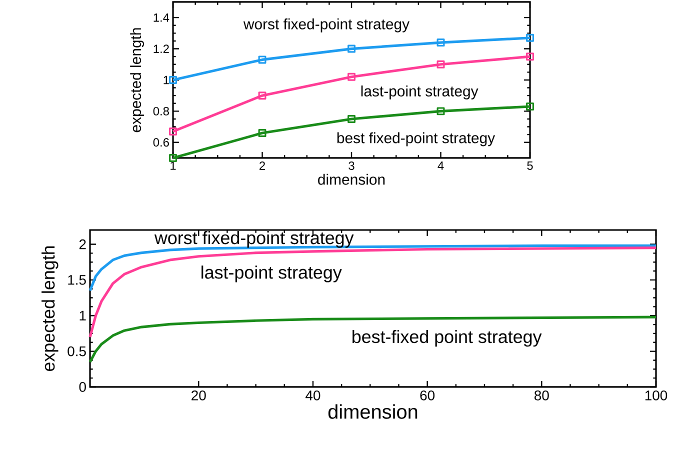 This screenshot has width=675, height=450. Describe the element at coordinates (441, 166) in the screenshot. I see `x-tick-label: 4` at that location.